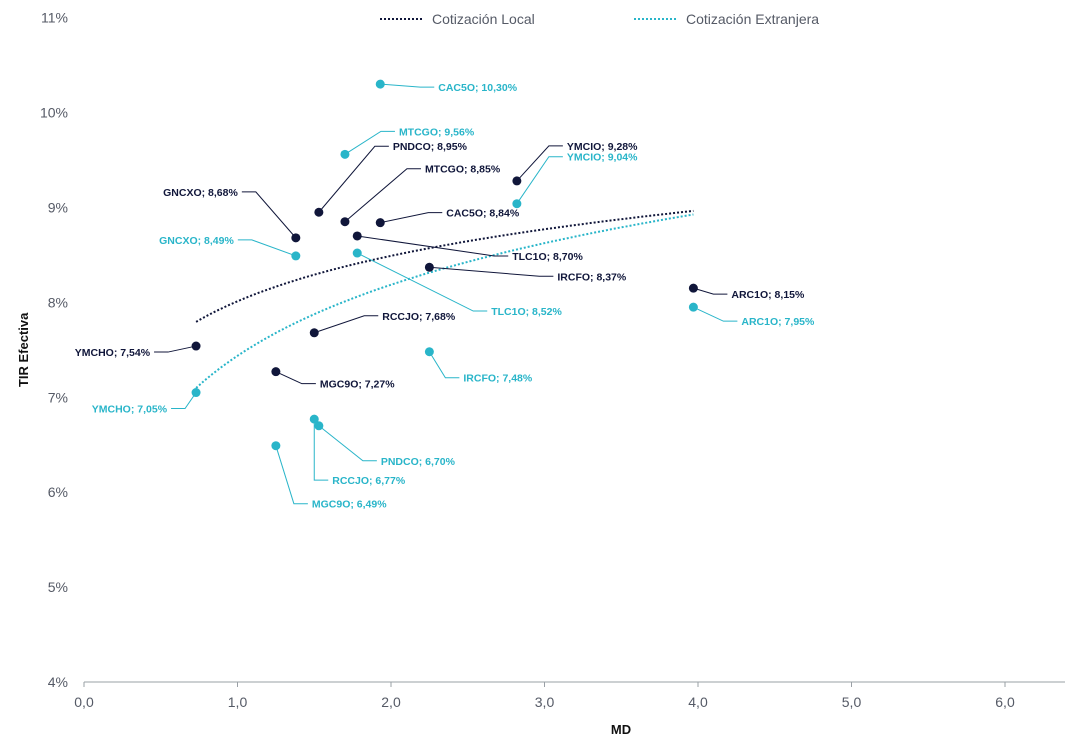 The height and width of the screenshot is (739, 1065). I want to click on y-tick-label: 10%, so click(54, 113).